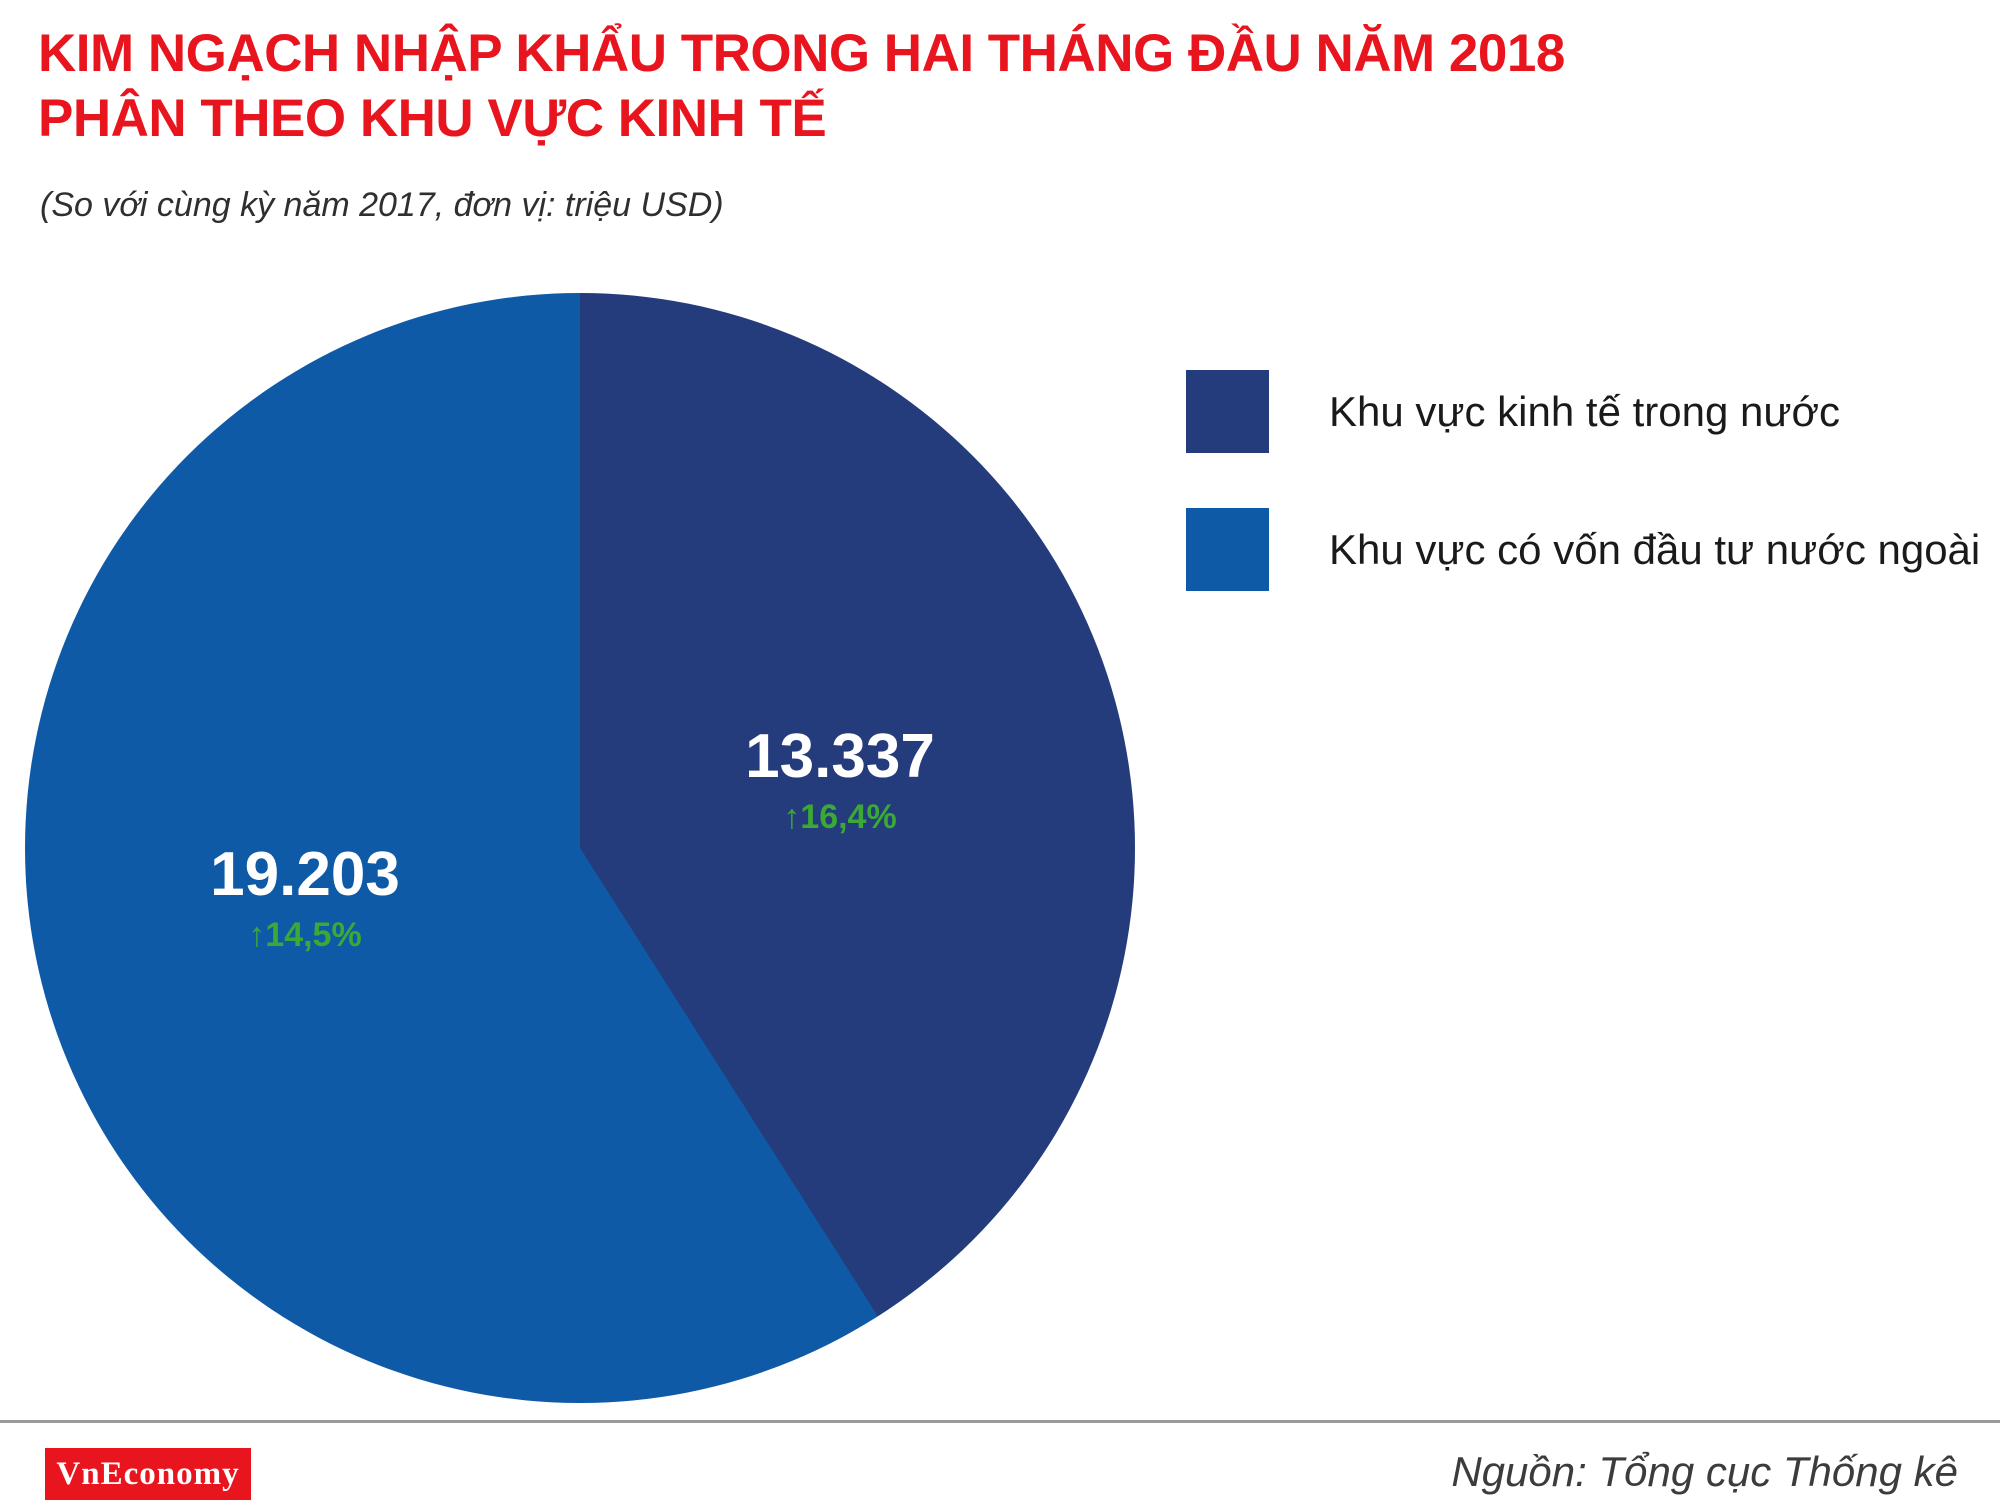 This screenshot has height=1508, width=2000. Describe the element at coordinates (432, 118) in the screenshot. I see `title-line-2: PHÂN THEO KHU VỰC KINH TẾ` at that location.